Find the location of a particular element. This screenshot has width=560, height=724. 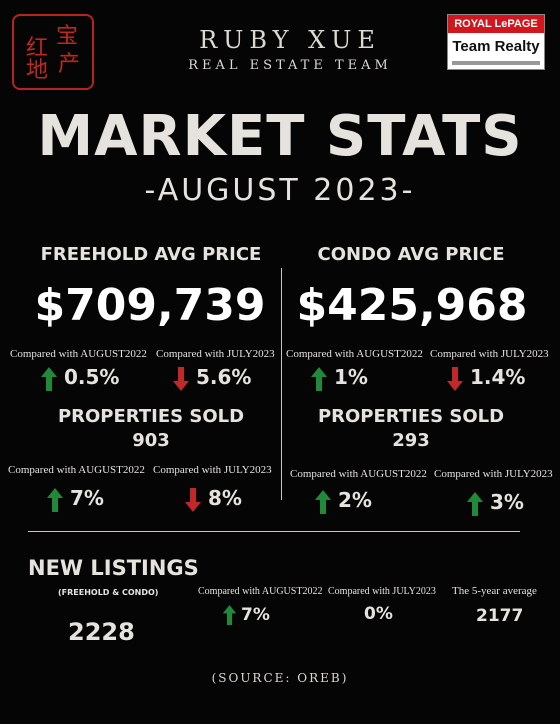

new-listings-title: NEW LISTINGS is located at coordinates (113, 568).